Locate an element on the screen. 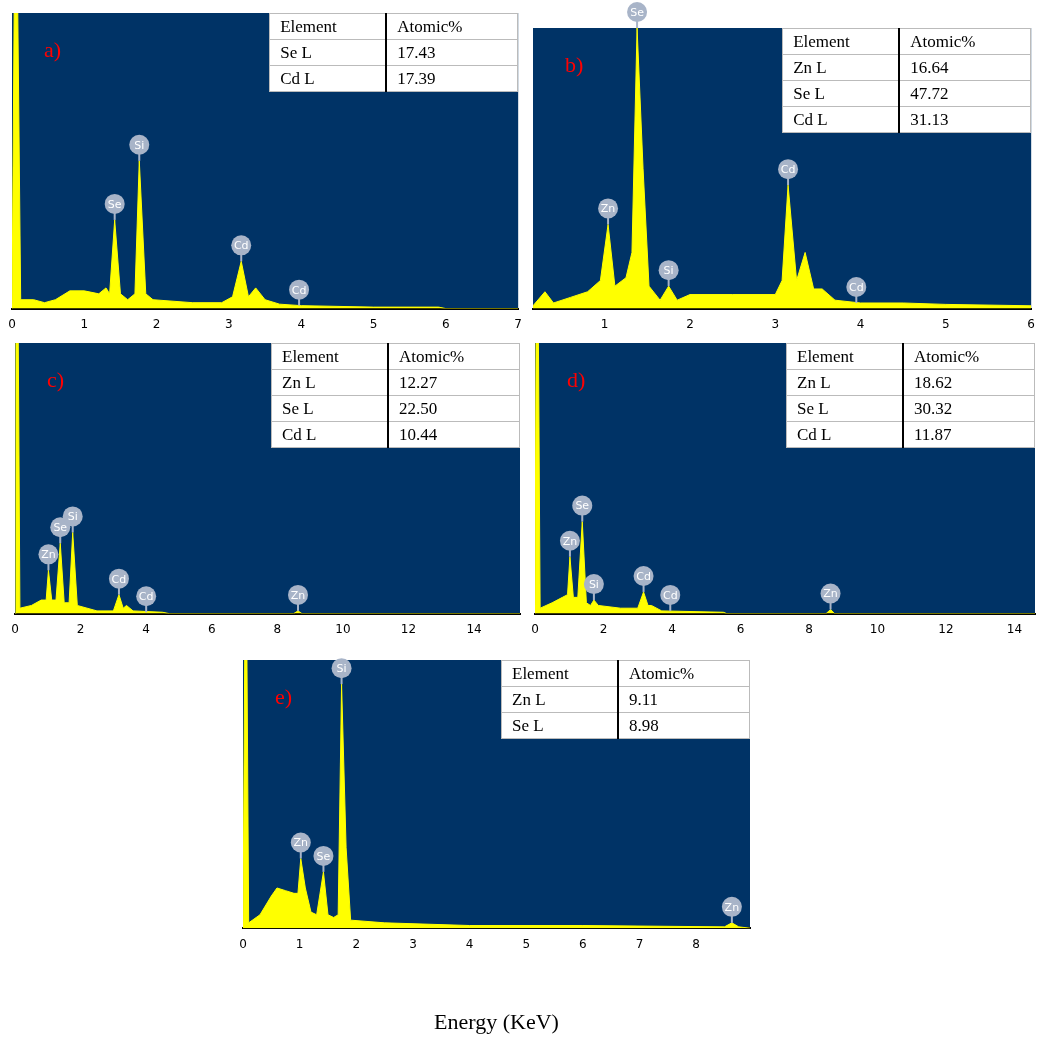 This screenshot has width=1038, height=1041. text: b) is located at coordinates (574, 64).